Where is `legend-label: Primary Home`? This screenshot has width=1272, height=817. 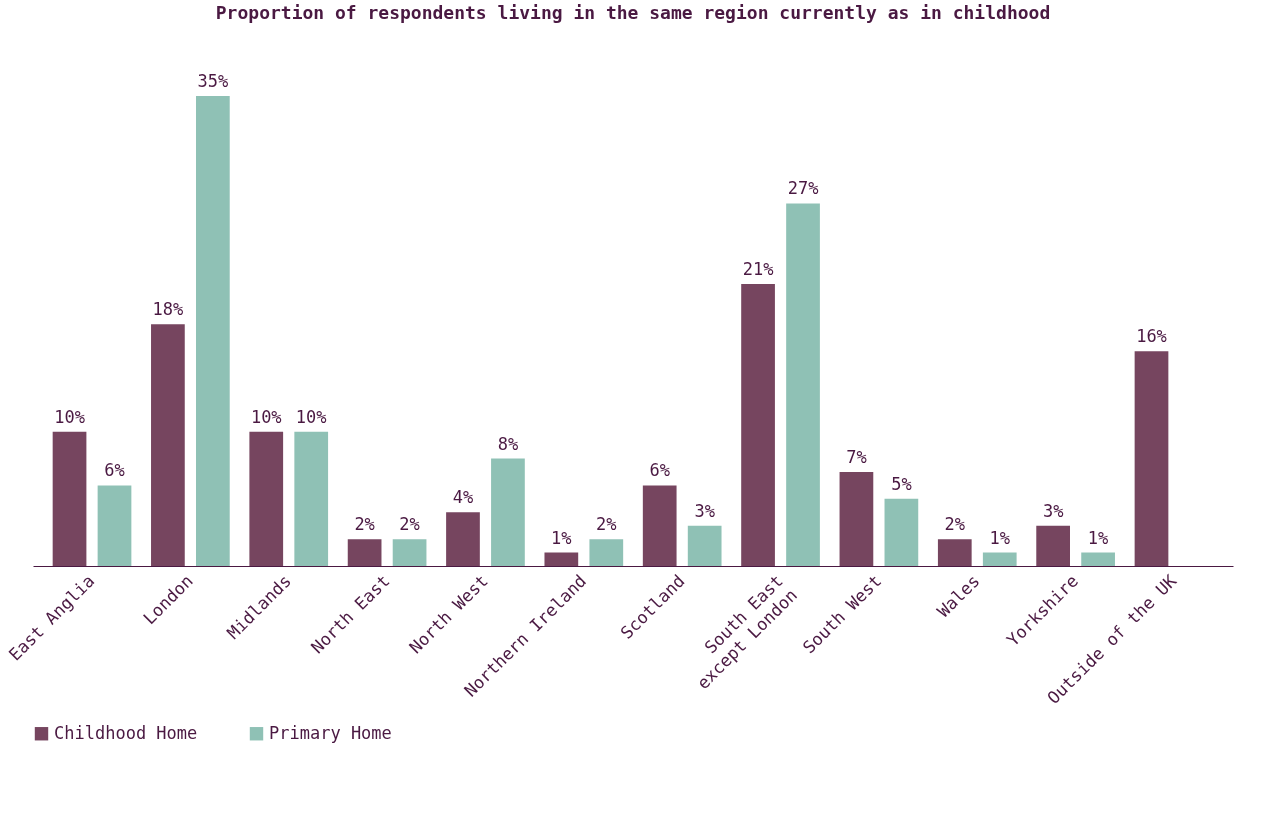
legend-label: Primary Home is located at coordinates (330, 732).